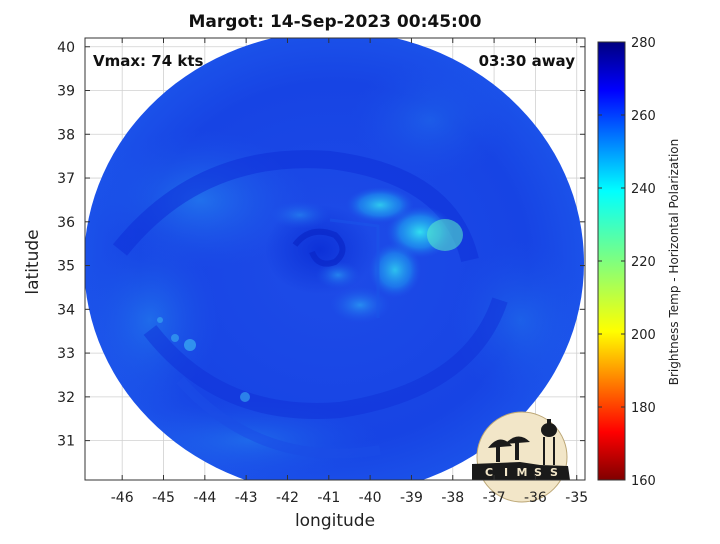 The height and width of the screenshot is (544, 720). Describe the element at coordinates (643, 481) in the screenshot. I see `colorbar-tick-label: 160` at that location.